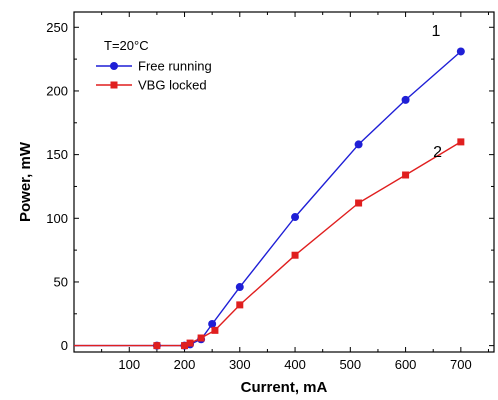 Image resolution: width=498 pixels, height=400 pixels. I want to click on y-tick-label: 50, so click(61, 281).